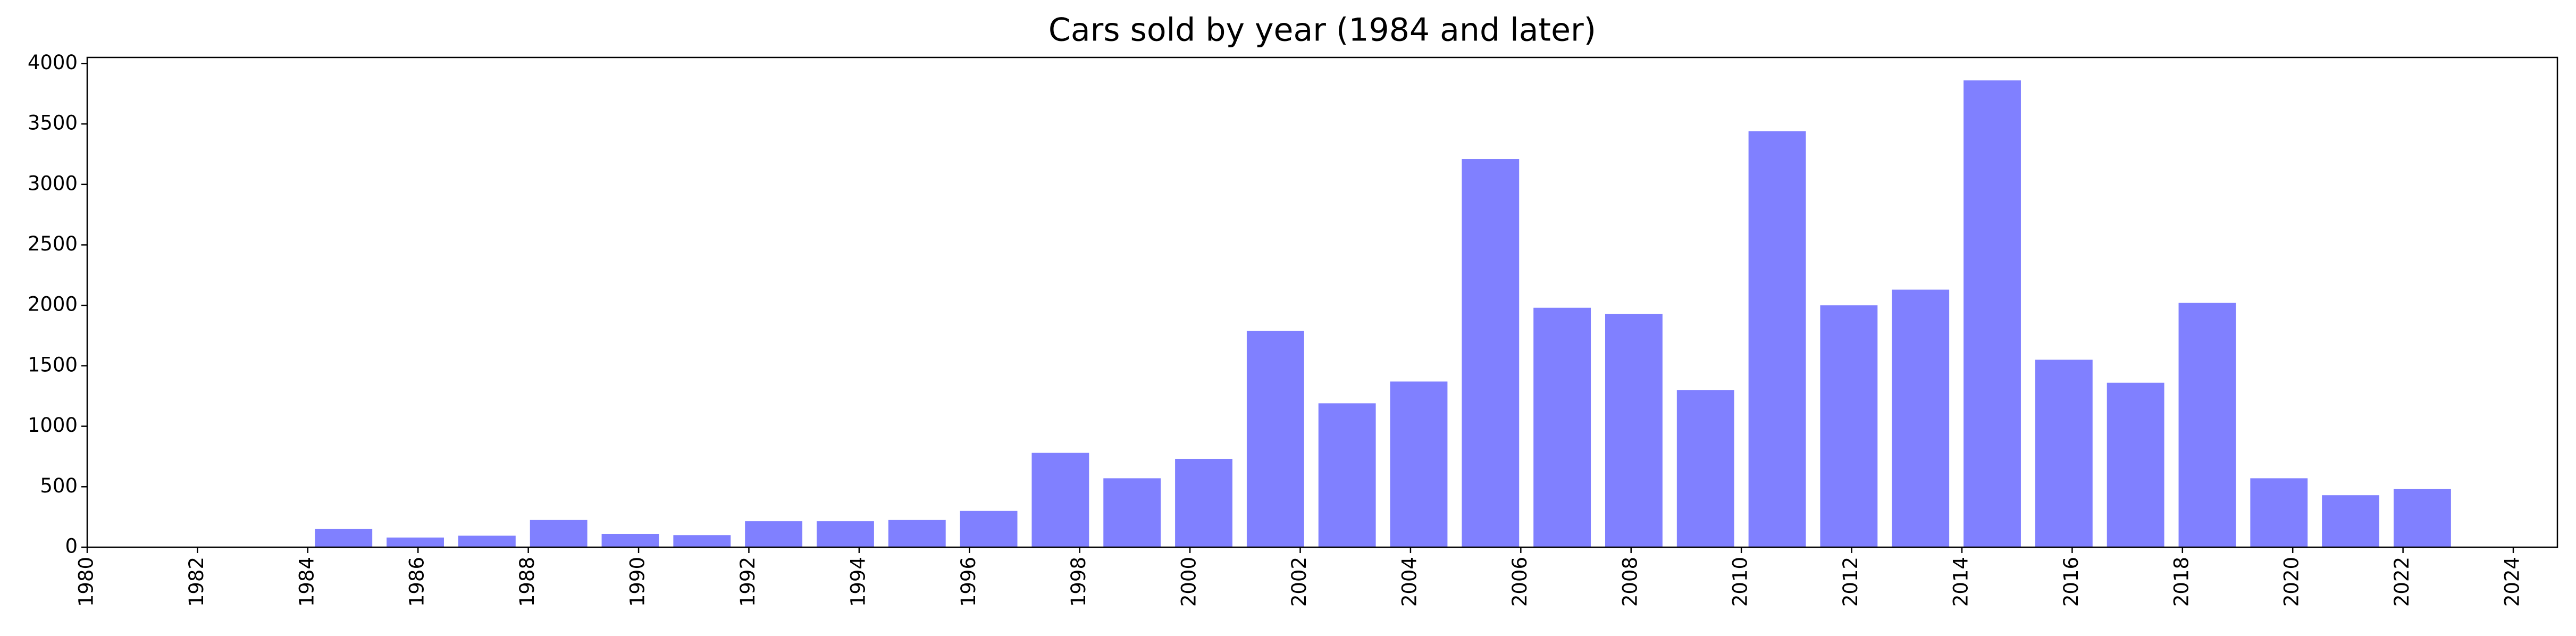  I want to click on x-tick-label: 1982, so click(196, 582).